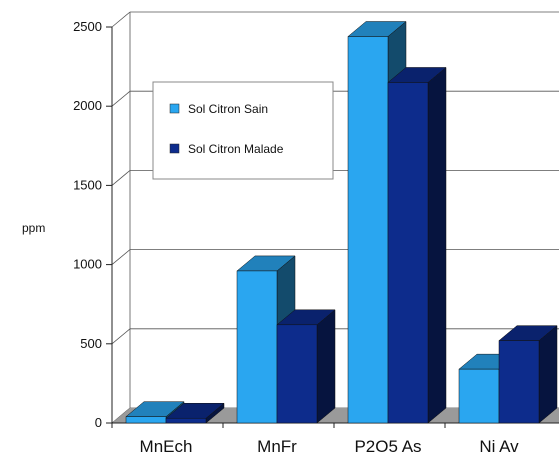 This screenshot has width=559, height=458. I want to click on legend-label-malade: Sol Citron Malade, so click(236, 149).